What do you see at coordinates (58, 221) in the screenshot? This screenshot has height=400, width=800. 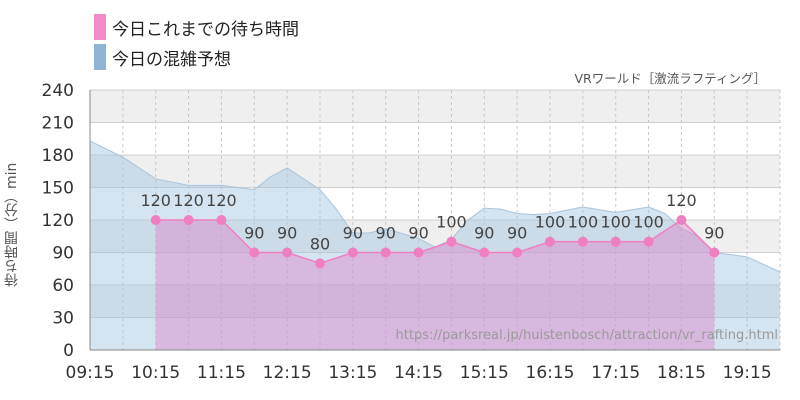 I see `y-tick-label: 120` at bounding box center [58, 221].